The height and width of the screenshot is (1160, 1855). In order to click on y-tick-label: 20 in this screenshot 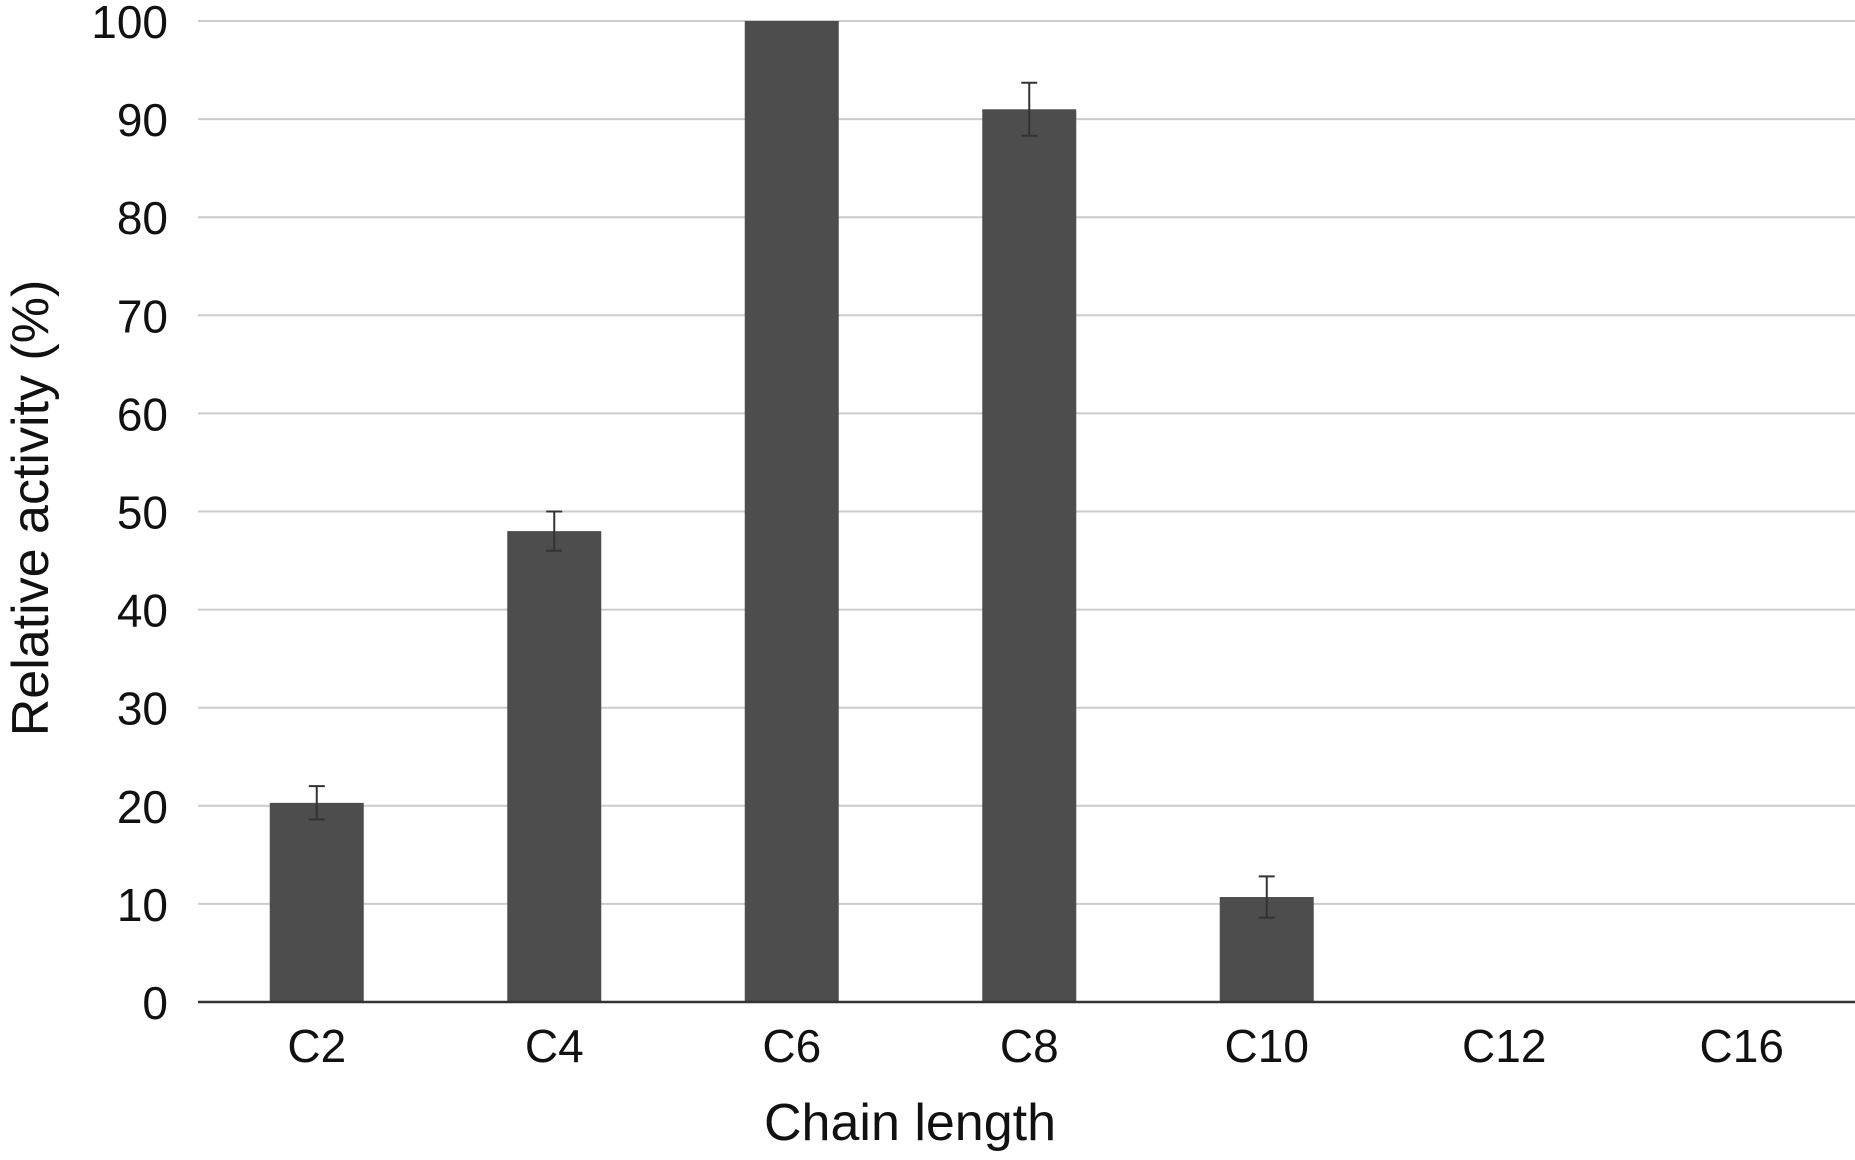, I will do `click(142, 807)`.